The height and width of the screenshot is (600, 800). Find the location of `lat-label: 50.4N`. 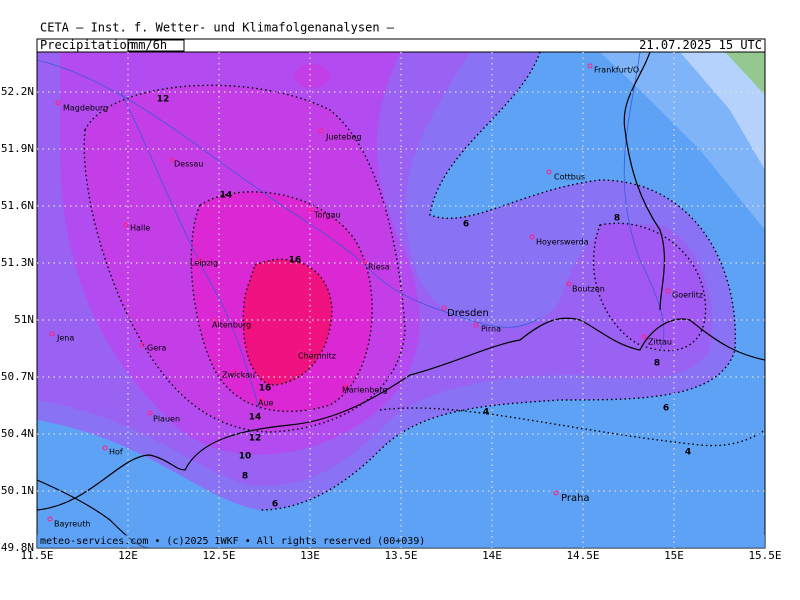

lat-label: 50.4N is located at coordinates (17, 433).